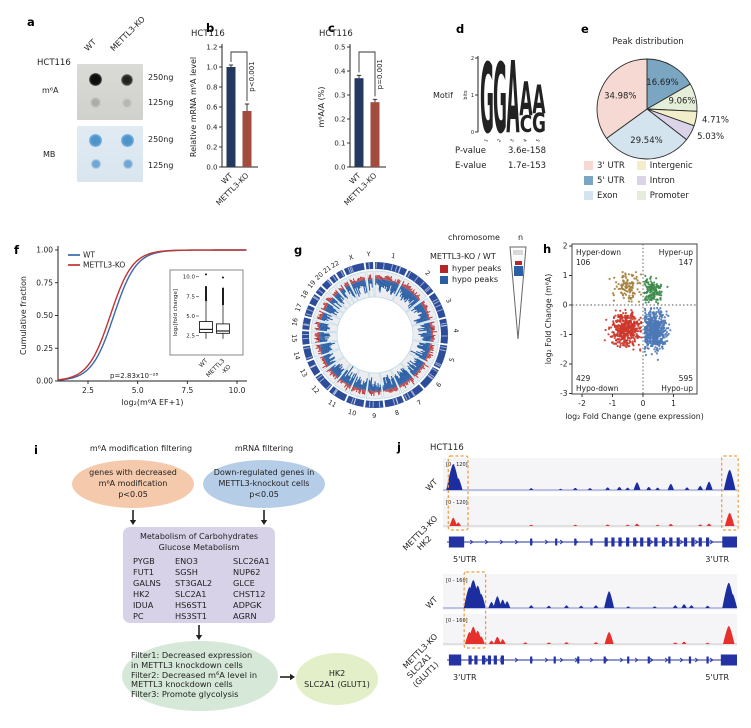 The width and height of the screenshot is (751, 728). I want to click on chromosome-label: 15, so click(294, 338).